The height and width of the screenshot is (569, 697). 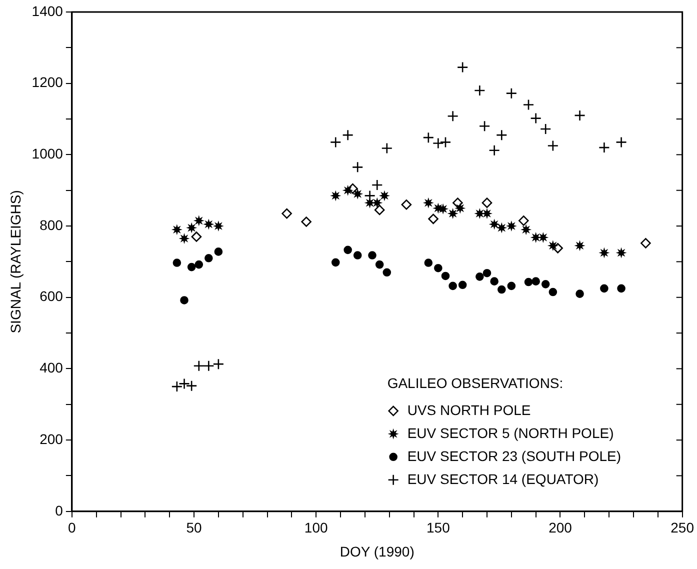 What do you see at coordinates (377, 551) in the screenshot?
I see `x-axis-title: DOY (1990)` at bounding box center [377, 551].